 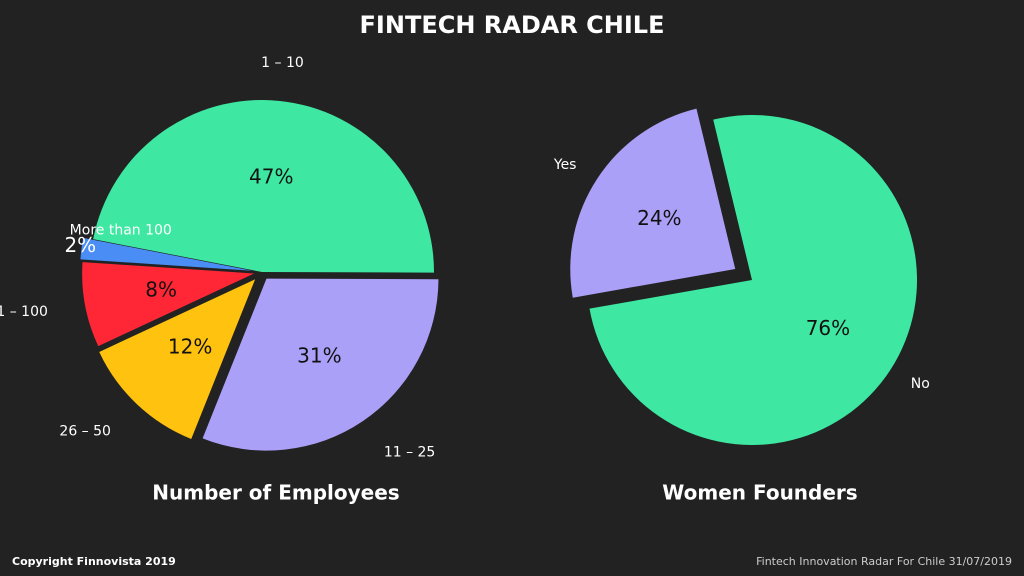 I want to click on category-label: No, so click(x=920, y=384).